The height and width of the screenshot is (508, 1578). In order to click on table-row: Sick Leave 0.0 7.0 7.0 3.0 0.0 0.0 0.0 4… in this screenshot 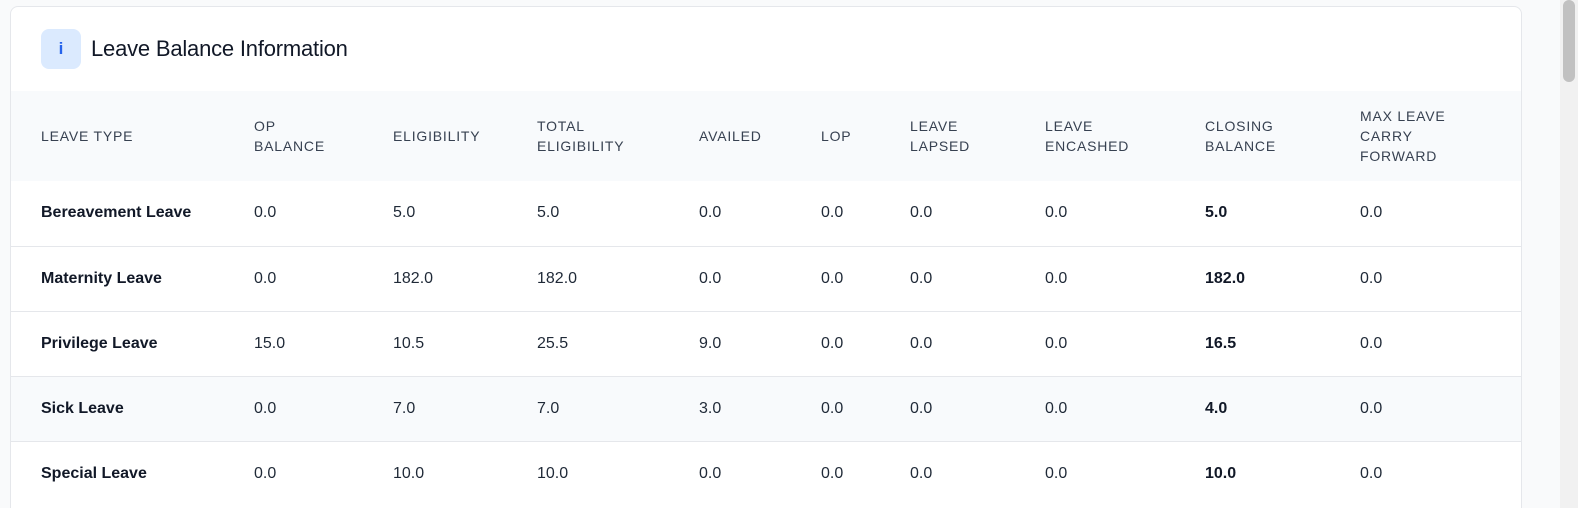, I will do `click(766, 408)`.